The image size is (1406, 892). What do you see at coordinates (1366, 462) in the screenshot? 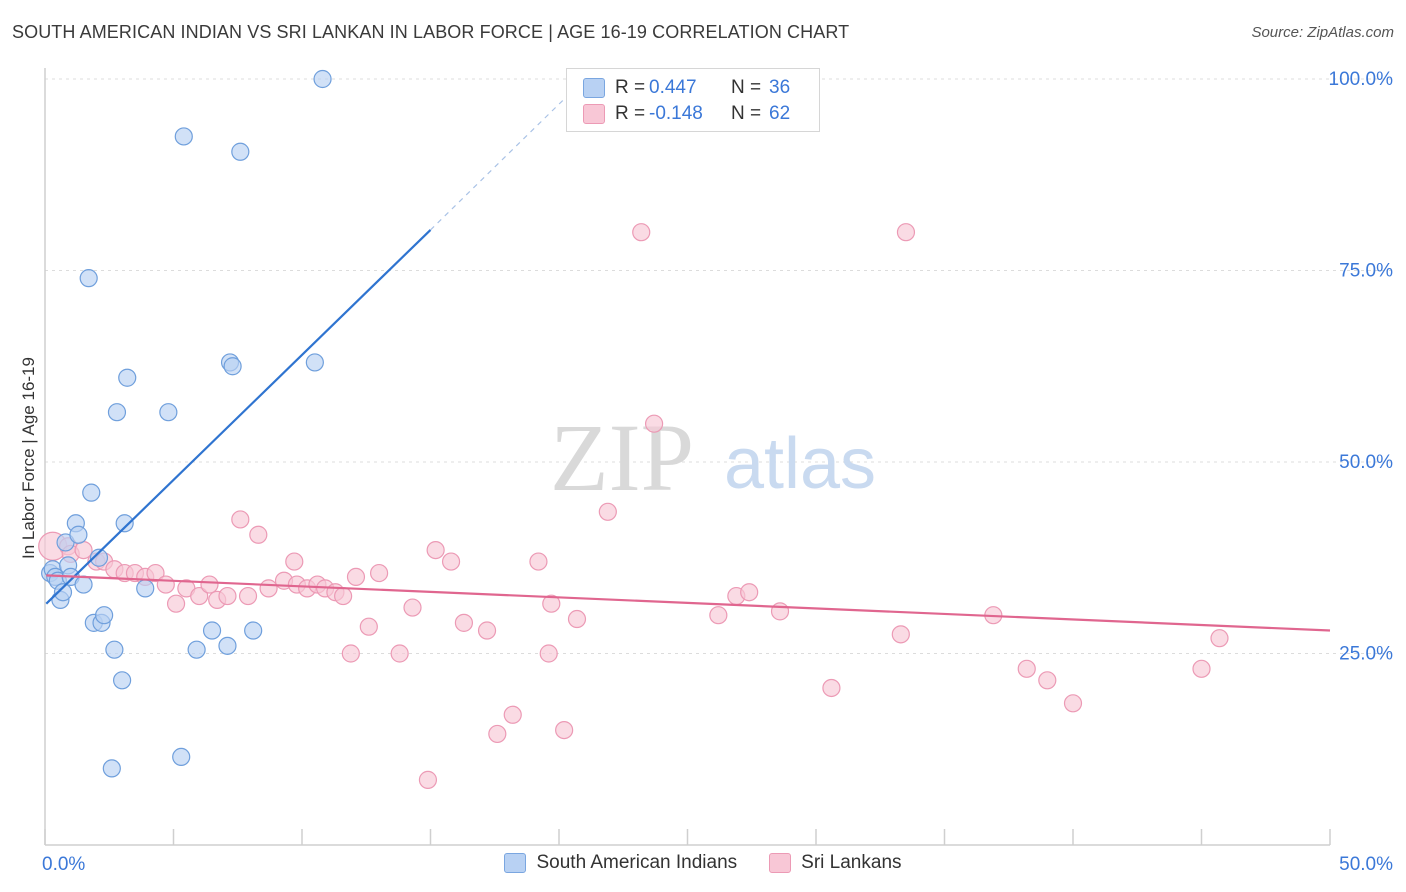
I see `y-tick-label: 50.0%` at bounding box center [1366, 462].